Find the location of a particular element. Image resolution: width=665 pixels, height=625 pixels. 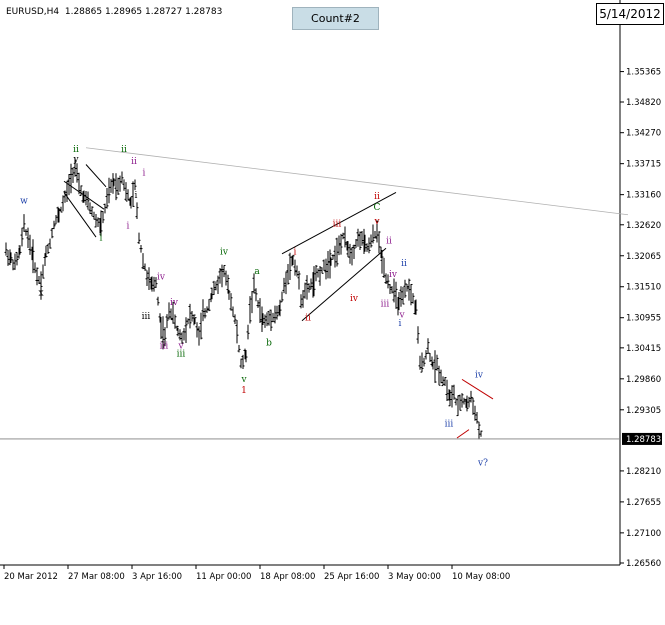

price-tick-label: 1.31510 is located at coordinates (643, 288).